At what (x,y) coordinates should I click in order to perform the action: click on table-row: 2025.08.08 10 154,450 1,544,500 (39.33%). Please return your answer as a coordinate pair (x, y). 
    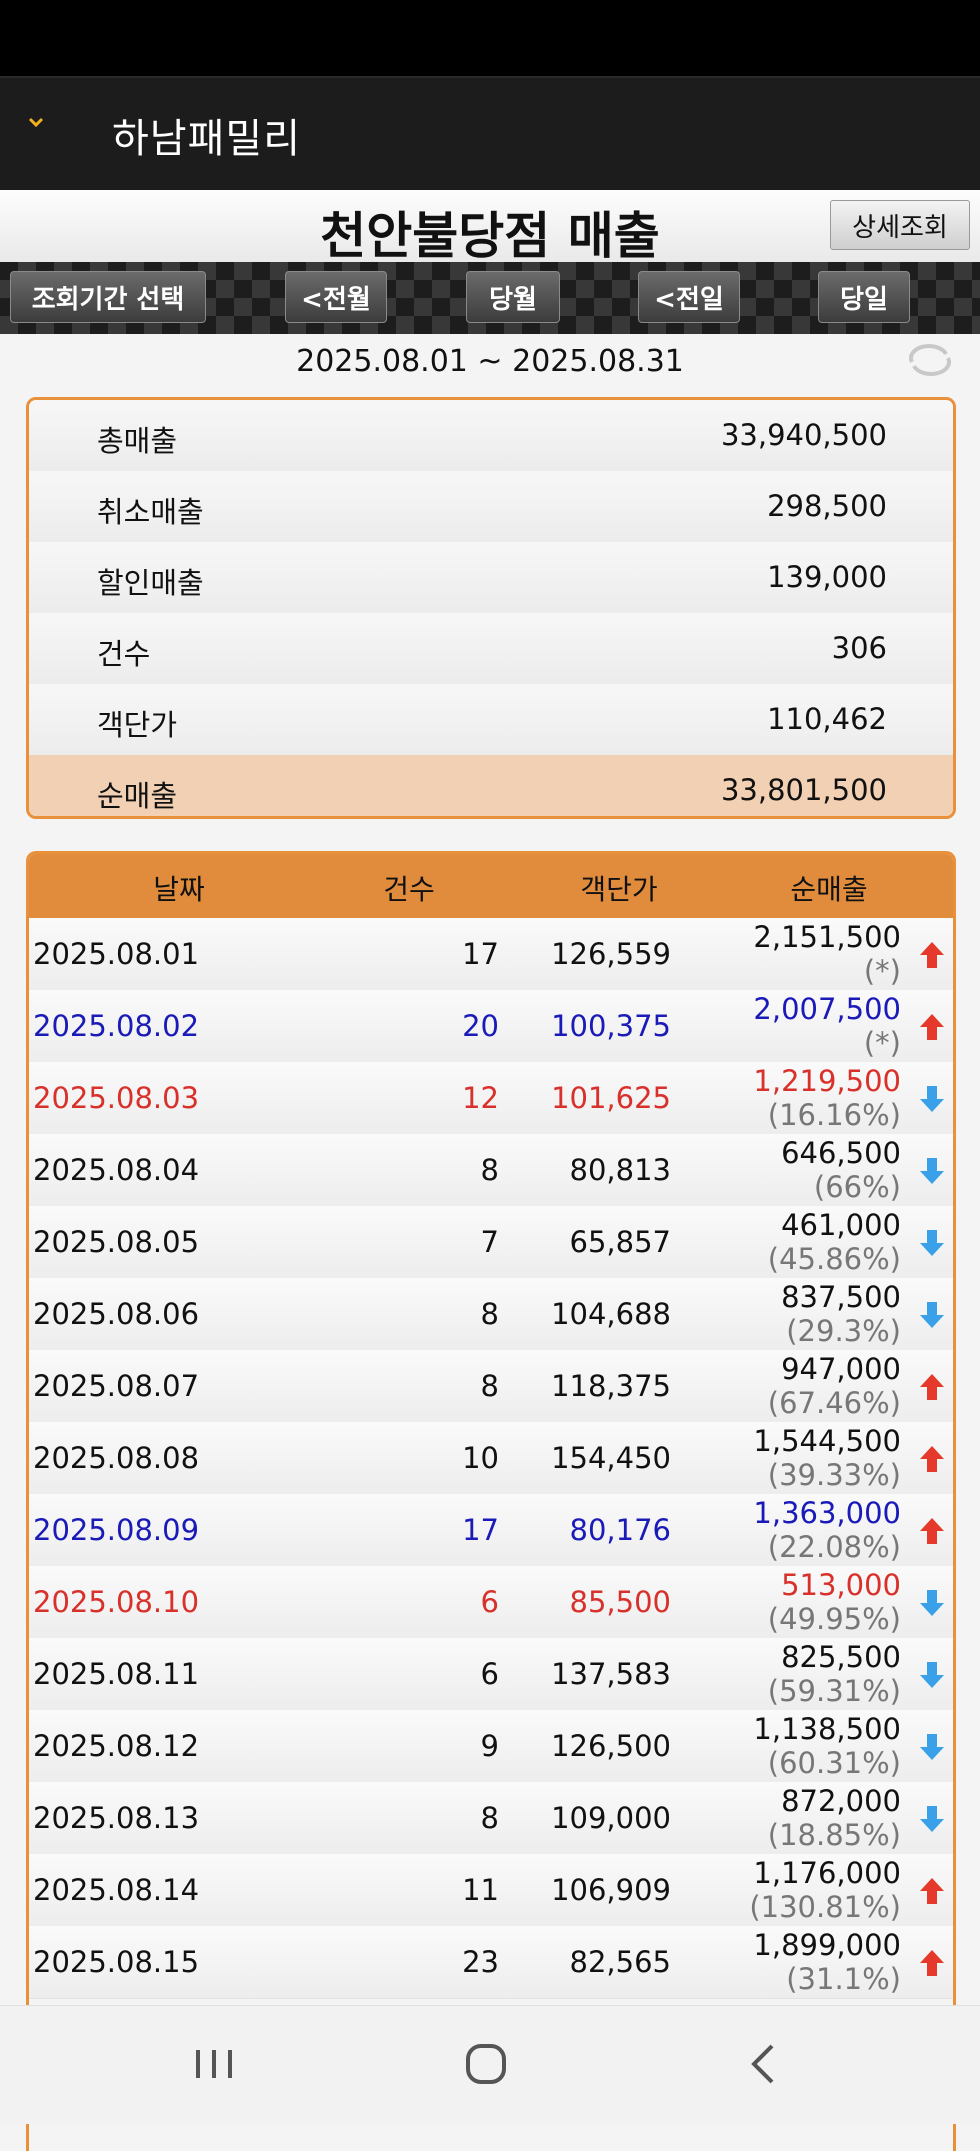
    Looking at the image, I should click on (491, 1458).